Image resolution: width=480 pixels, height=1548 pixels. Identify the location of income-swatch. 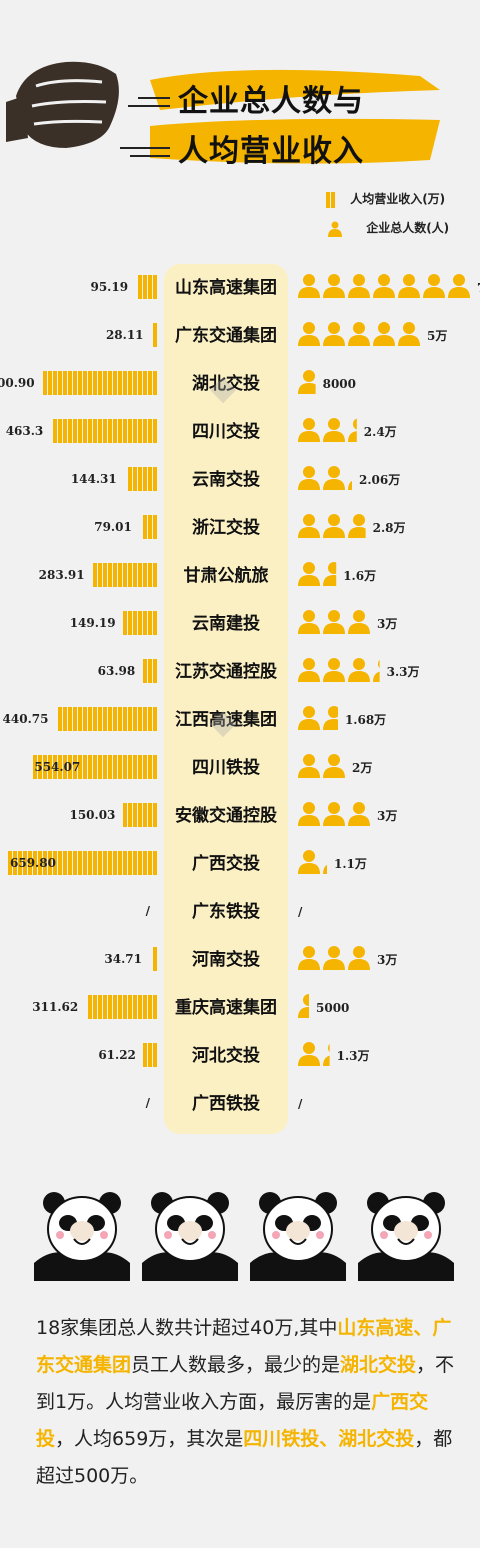
(330, 199).